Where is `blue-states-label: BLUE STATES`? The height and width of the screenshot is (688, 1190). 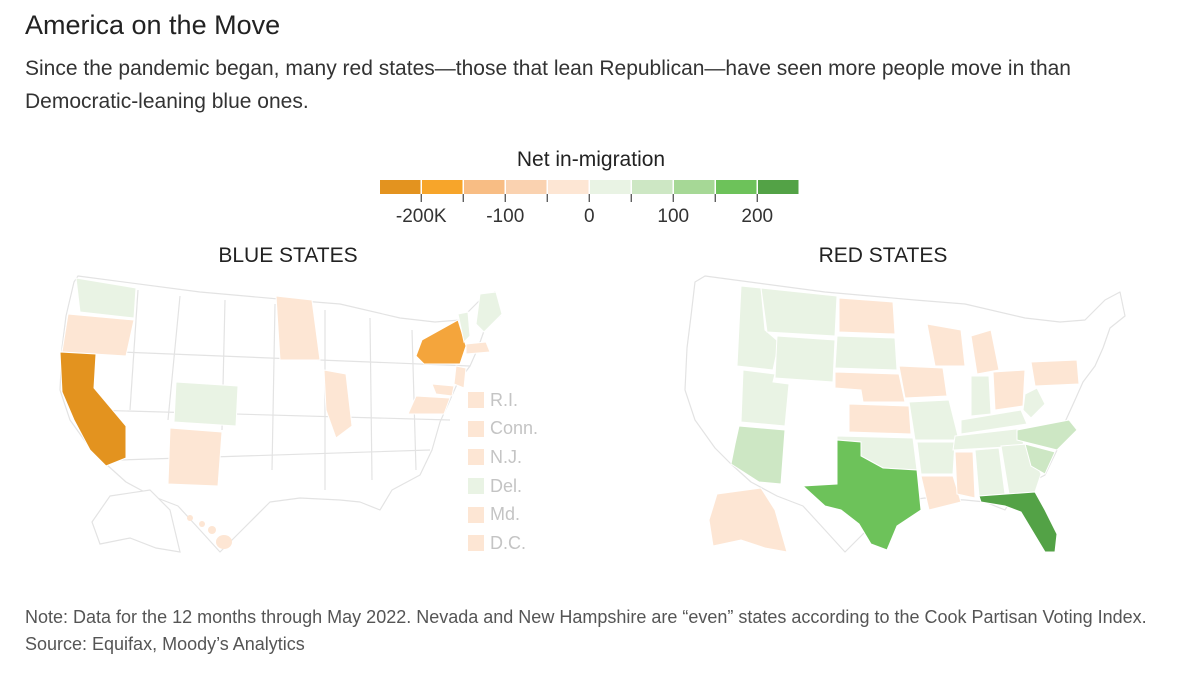
blue-states-label: BLUE STATES is located at coordinates (288, 255).